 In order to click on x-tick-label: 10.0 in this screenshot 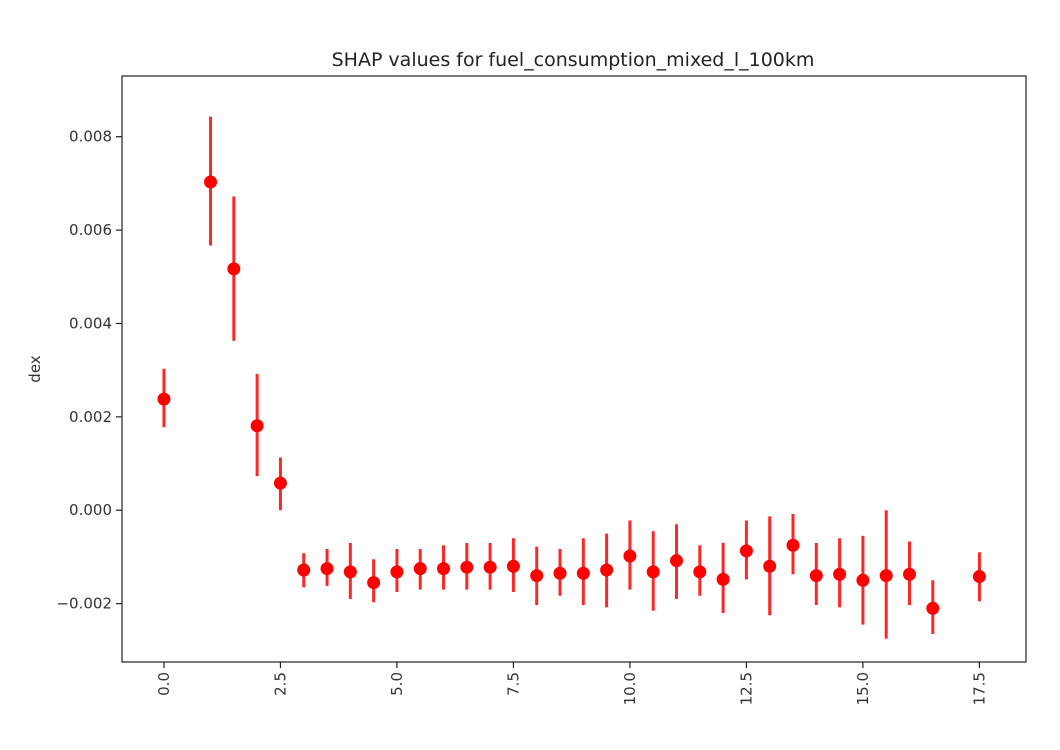, I will do `click(630, 688)`.